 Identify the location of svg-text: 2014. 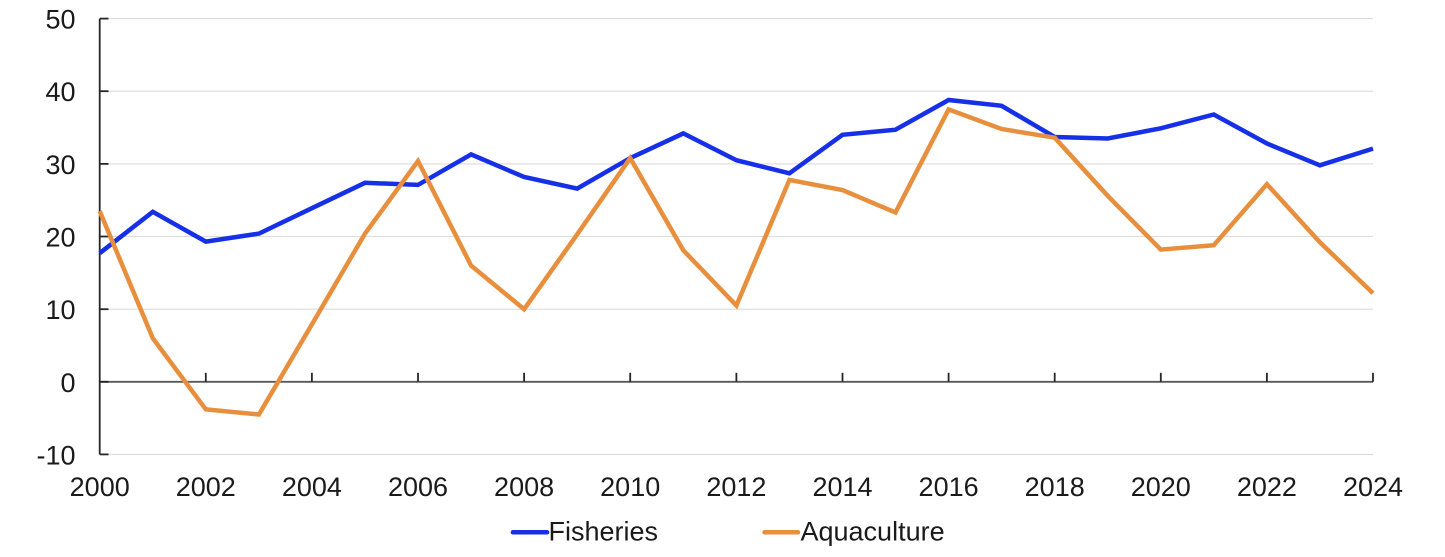
(842, 487).